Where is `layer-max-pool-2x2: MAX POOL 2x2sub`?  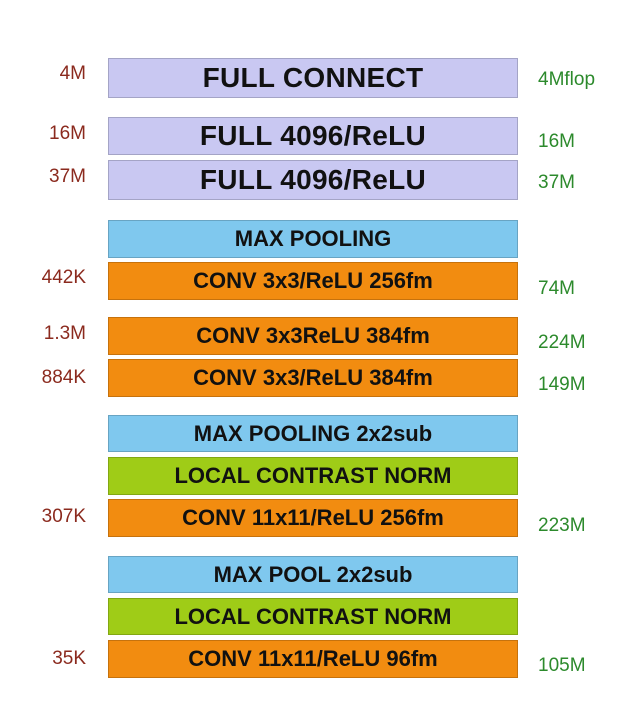
layer-max-pool-2x2: MAX POOL 2x2sub is located at coordinates (313, 574).